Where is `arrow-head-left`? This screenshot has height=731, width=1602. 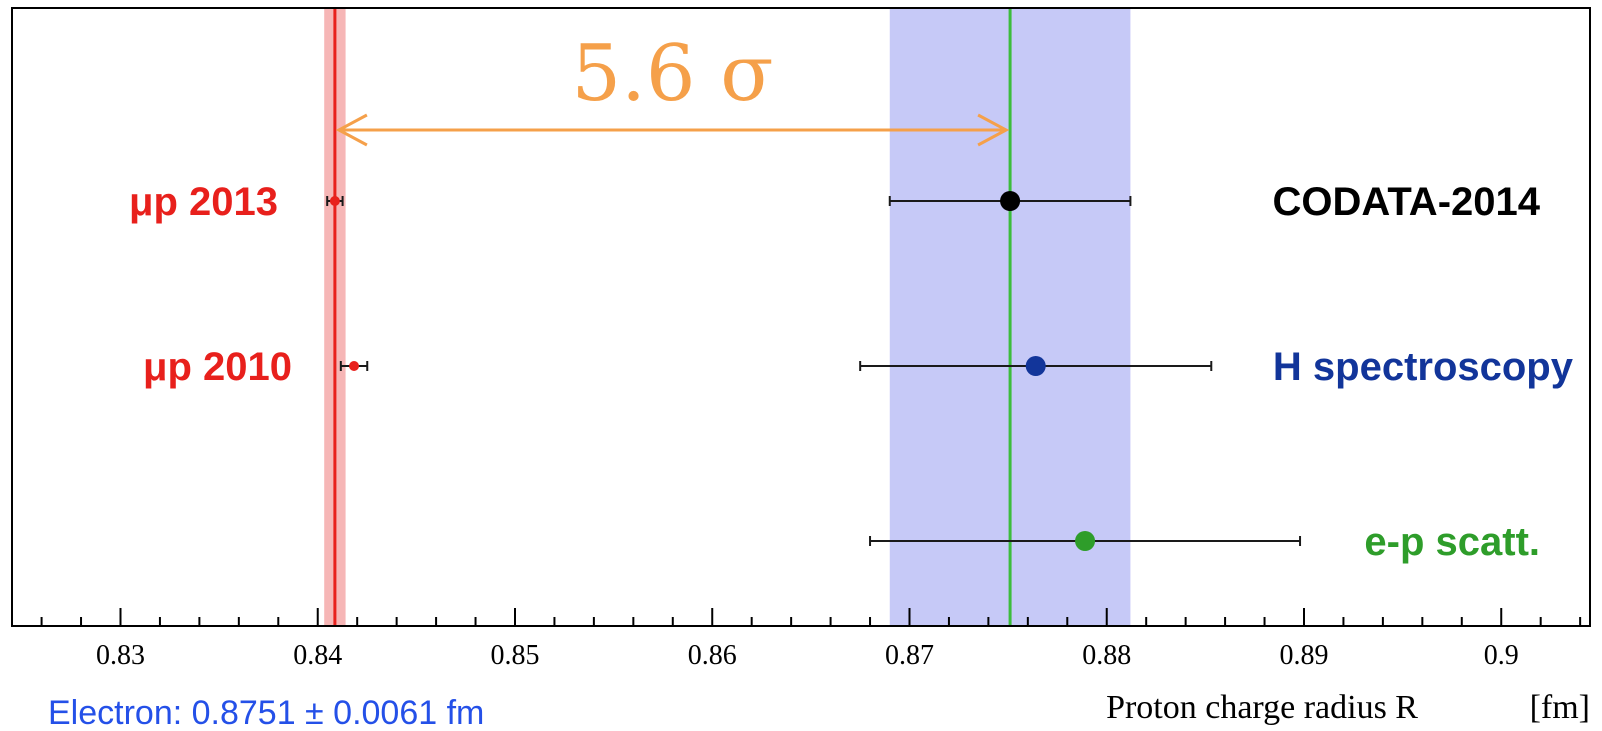
arrow-head-left is located at coordinates (351, 130).